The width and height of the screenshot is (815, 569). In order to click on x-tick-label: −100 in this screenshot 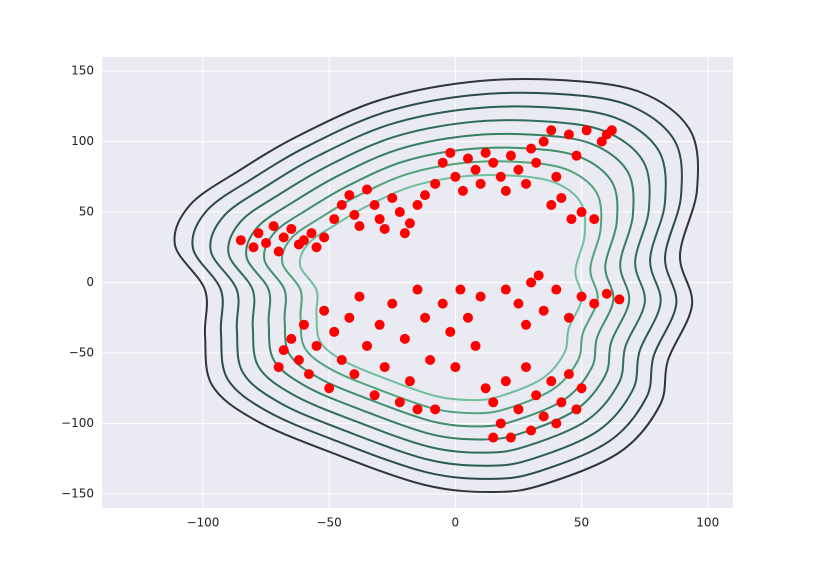, I will do `click(202, 523)`.